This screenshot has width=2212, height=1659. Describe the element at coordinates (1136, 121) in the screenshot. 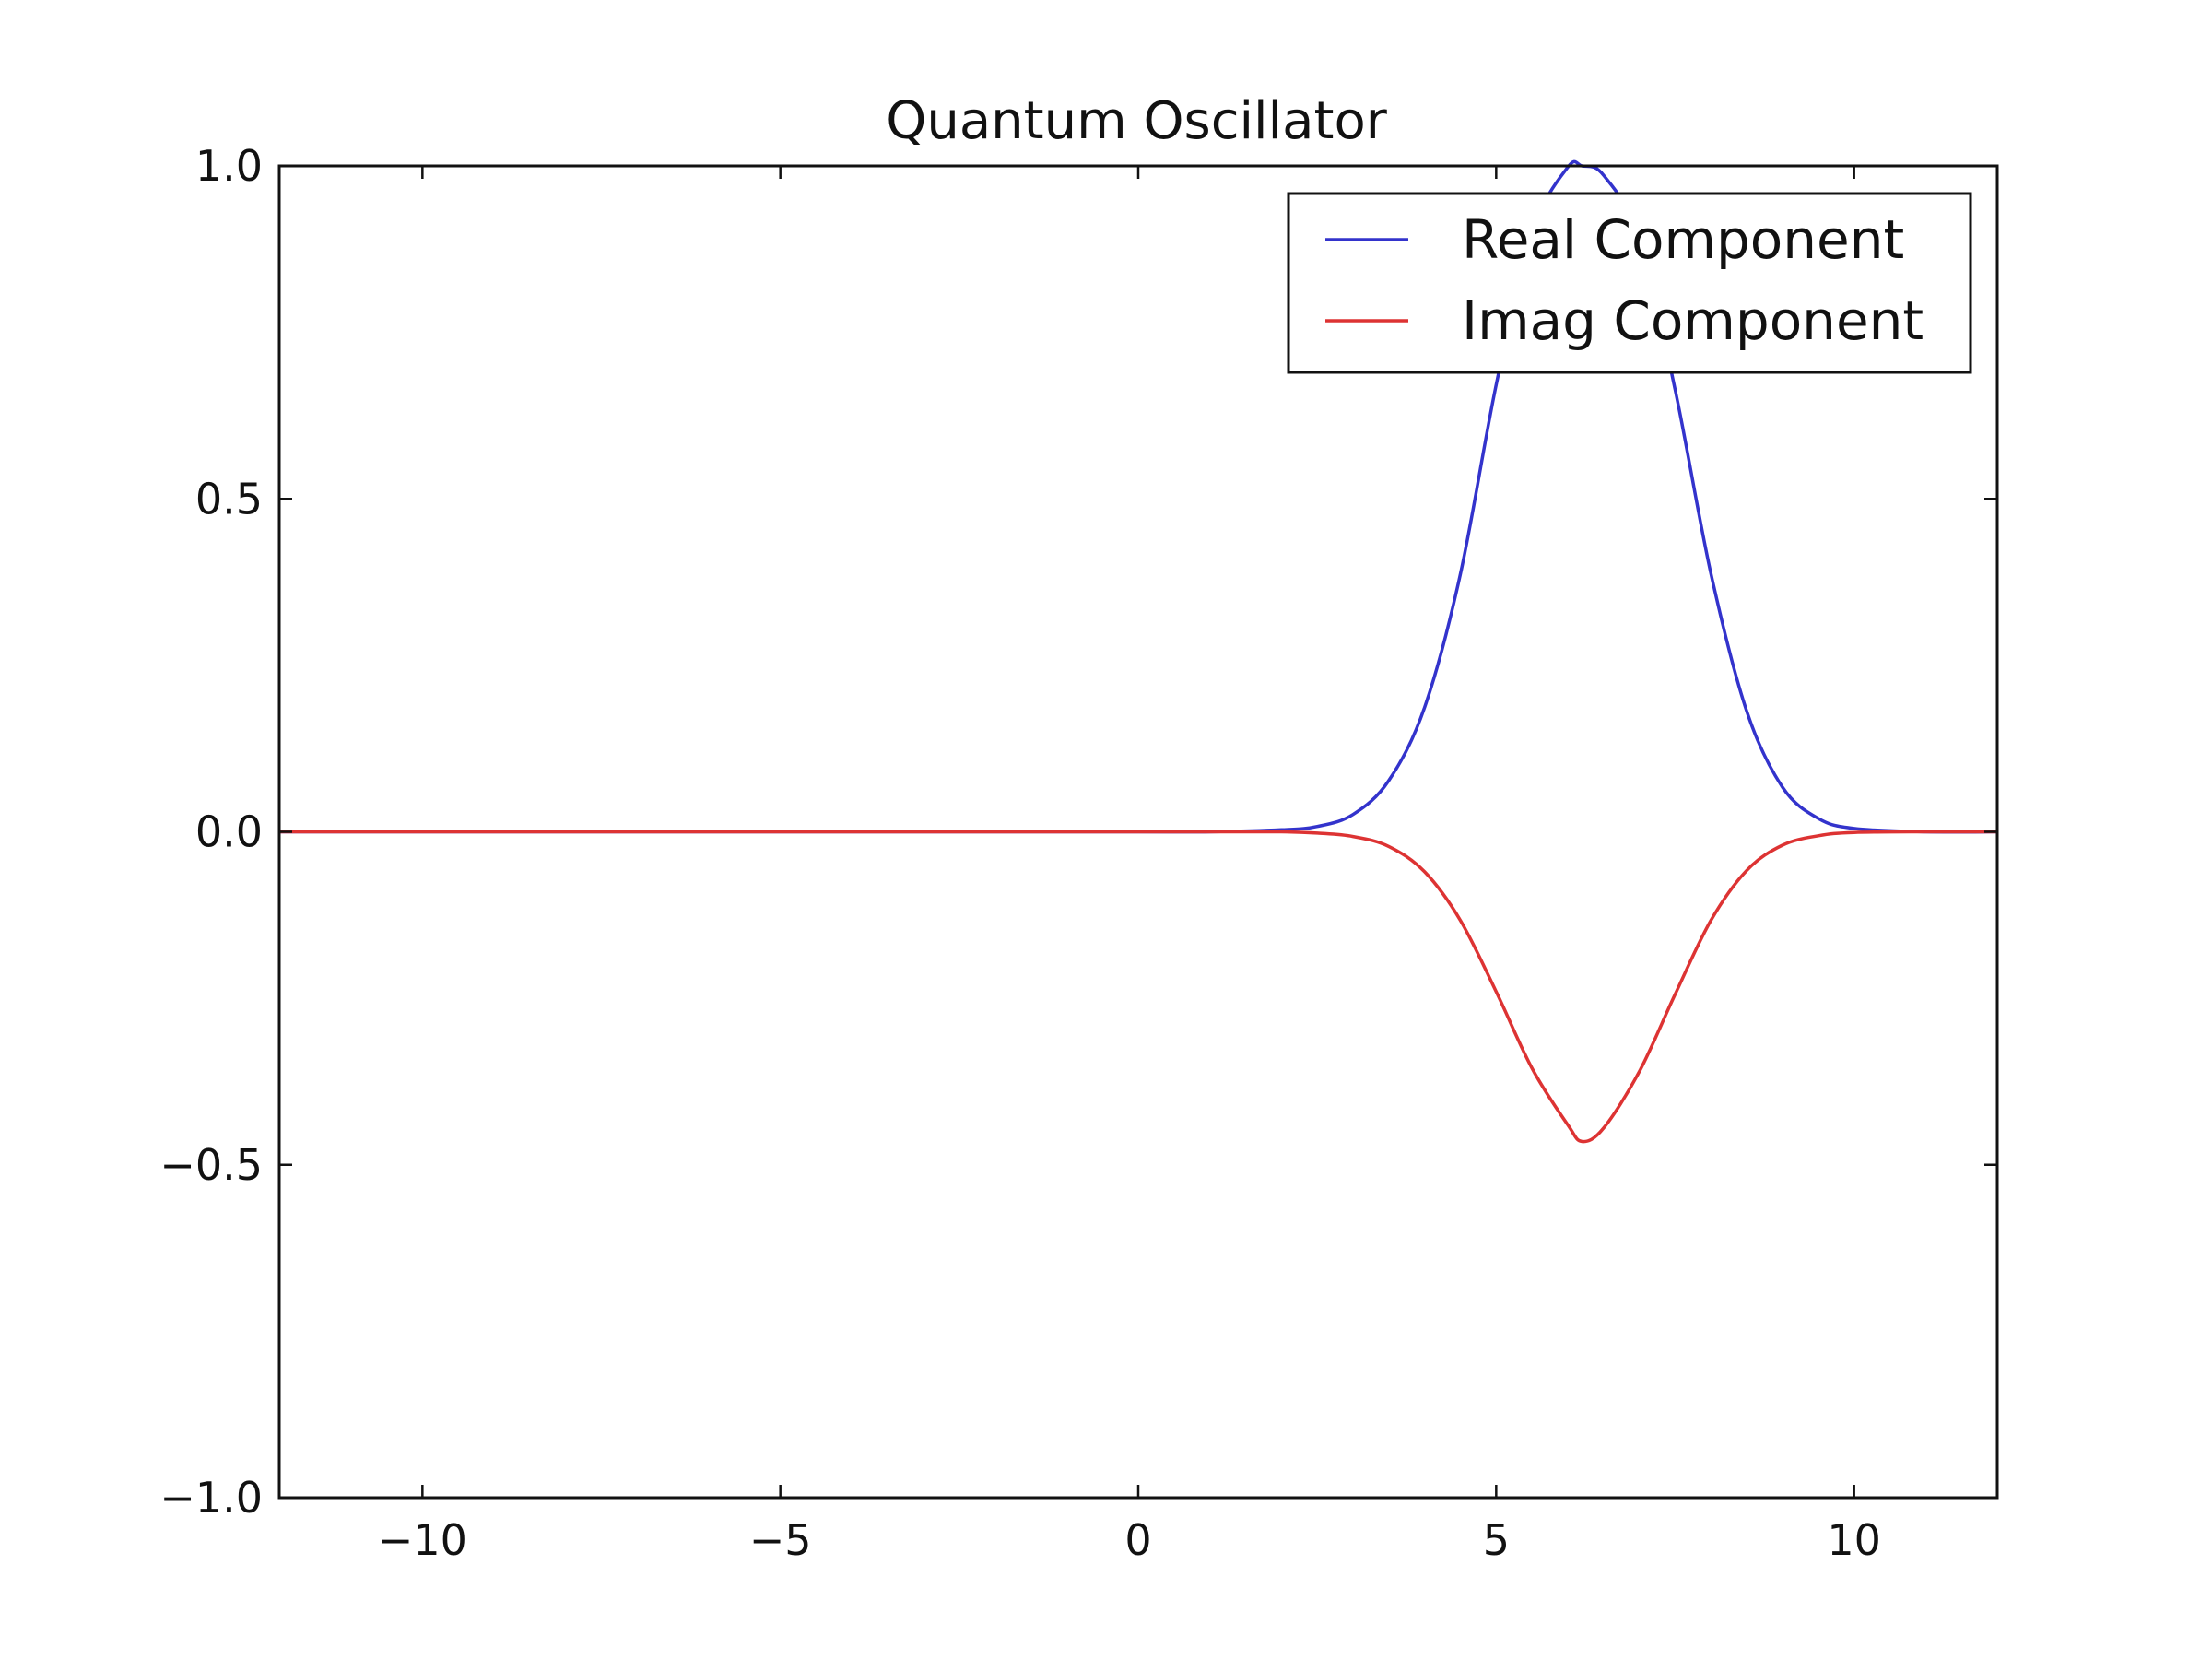

I see `chart-title: Quantum Oscillator` at that location.